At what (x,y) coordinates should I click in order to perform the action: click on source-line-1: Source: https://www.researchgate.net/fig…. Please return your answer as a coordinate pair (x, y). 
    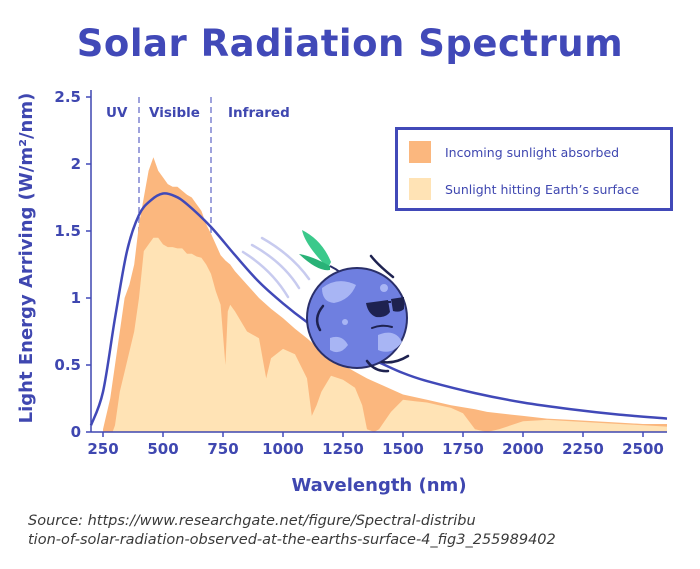
    Looking at the image, I should click on (252, 521).